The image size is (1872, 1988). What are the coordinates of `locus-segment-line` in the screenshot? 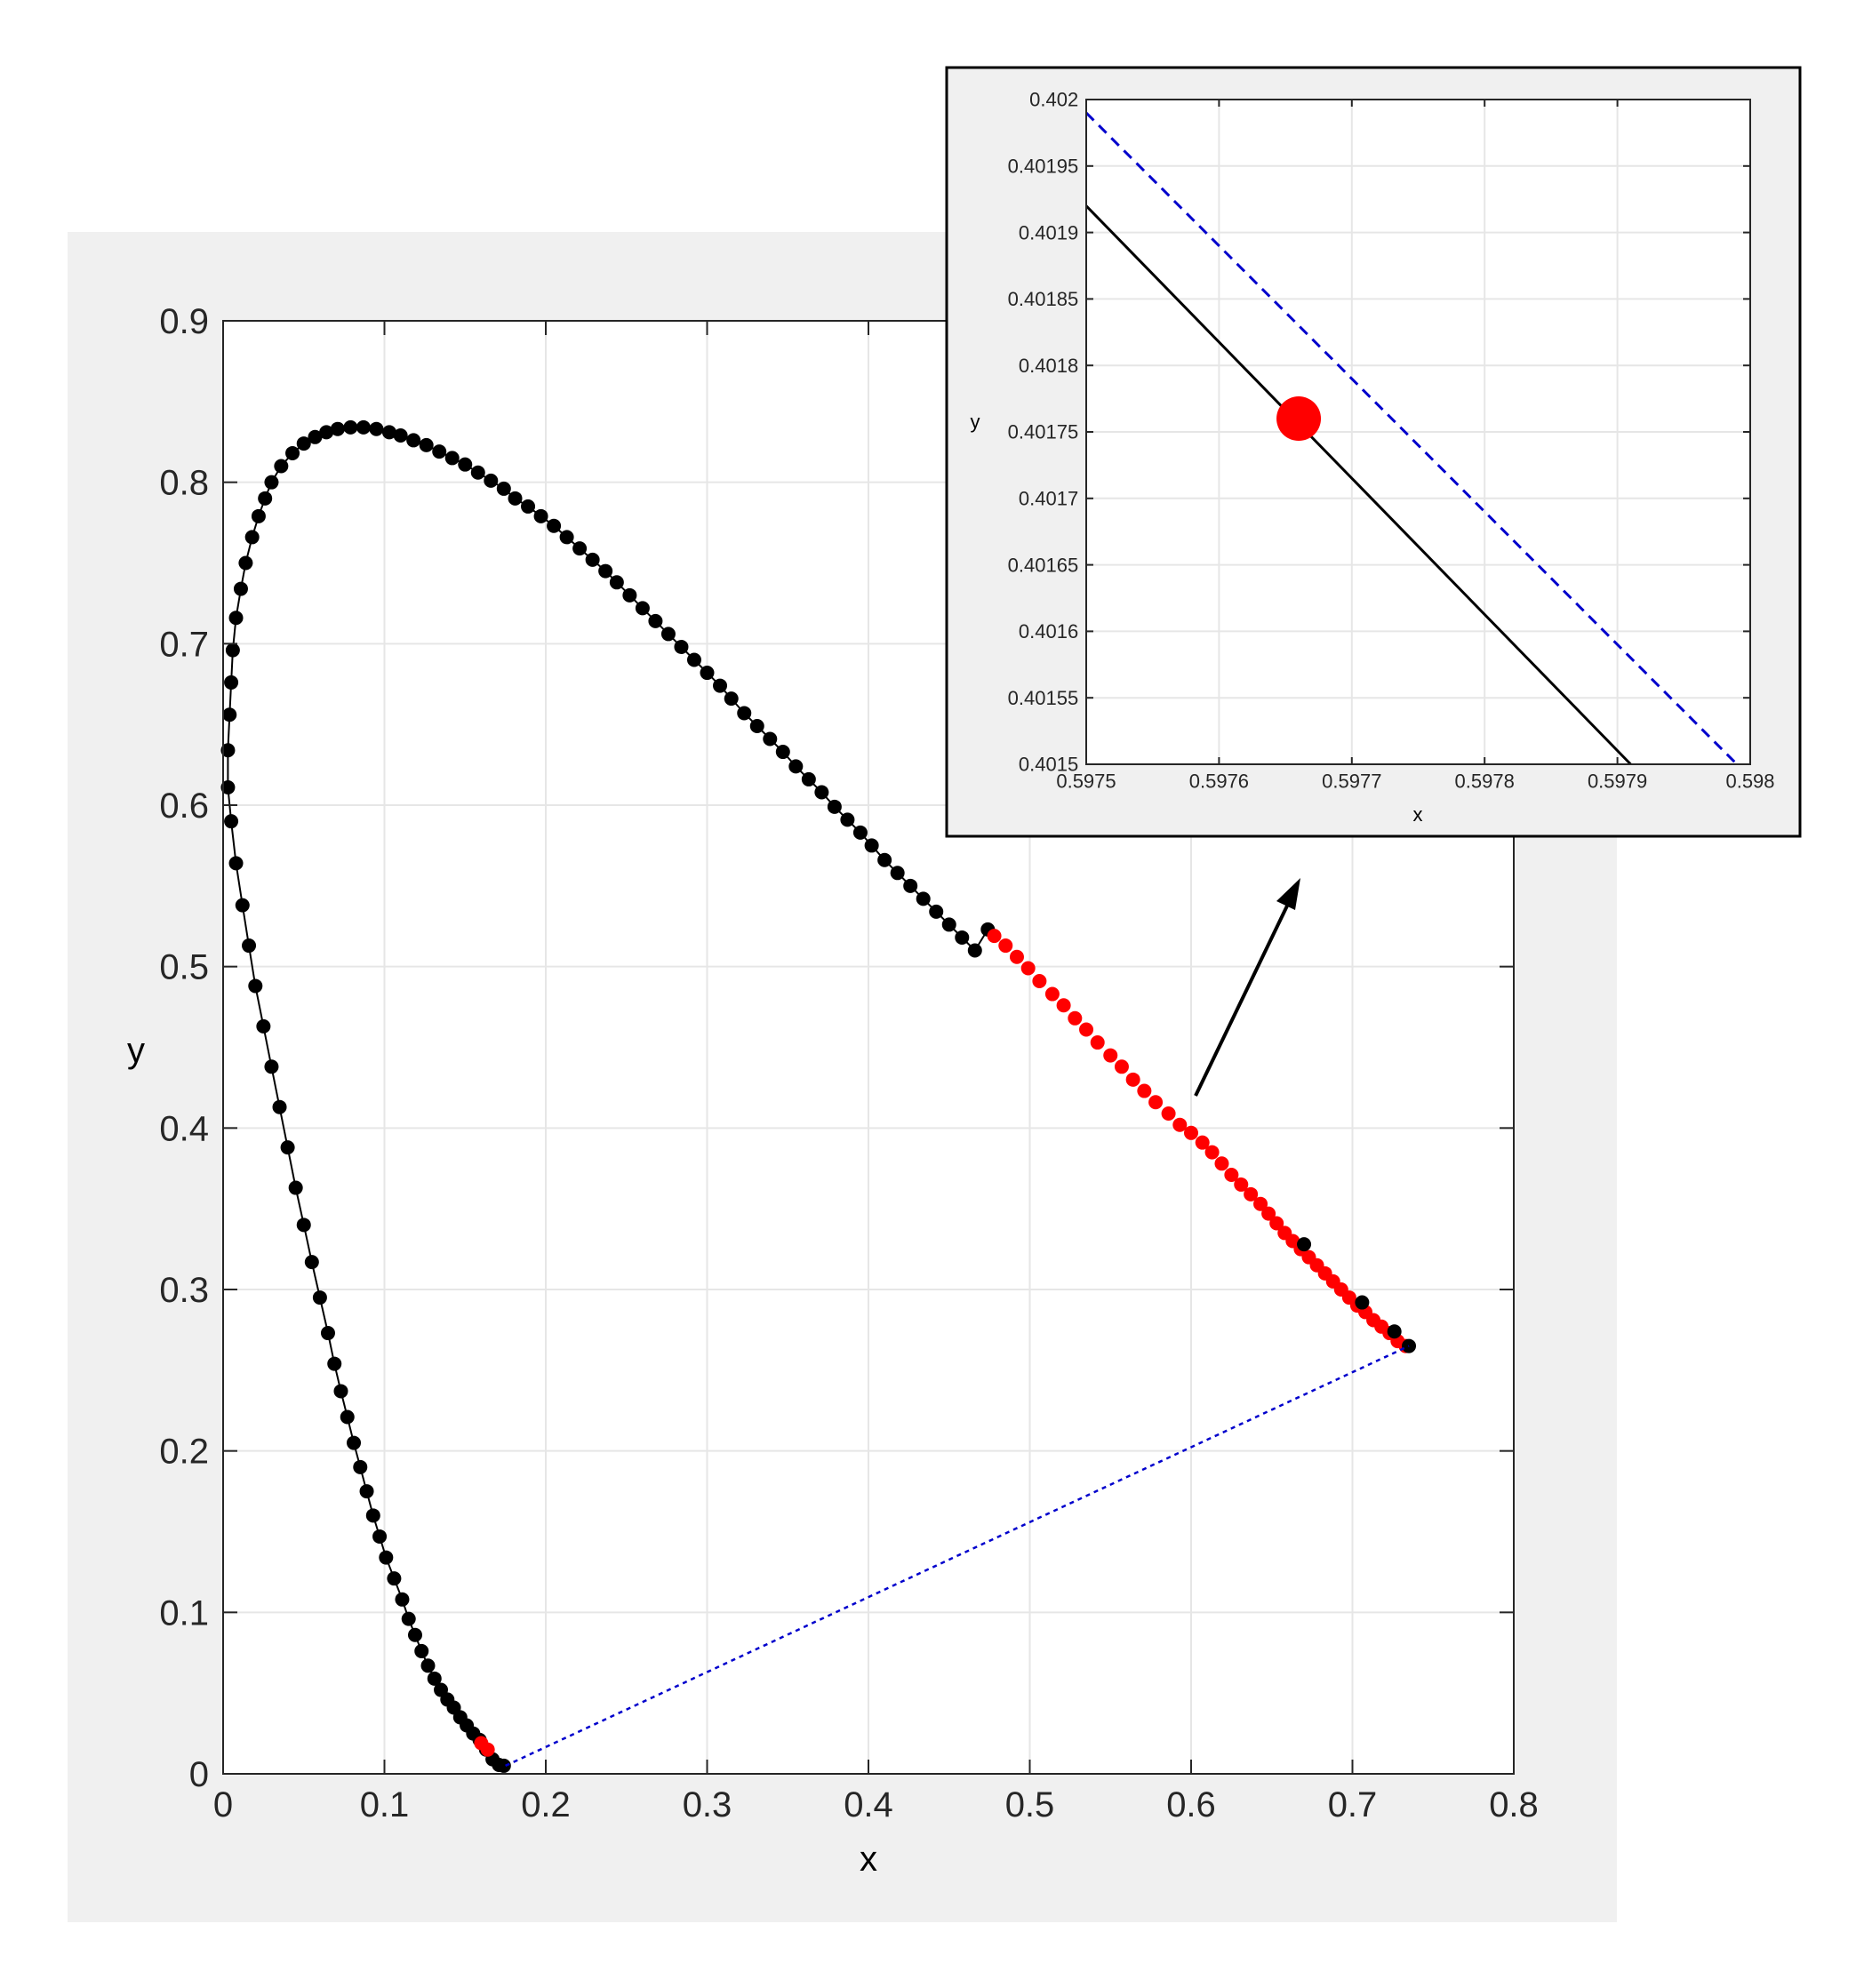 It's located at (1358, 485).